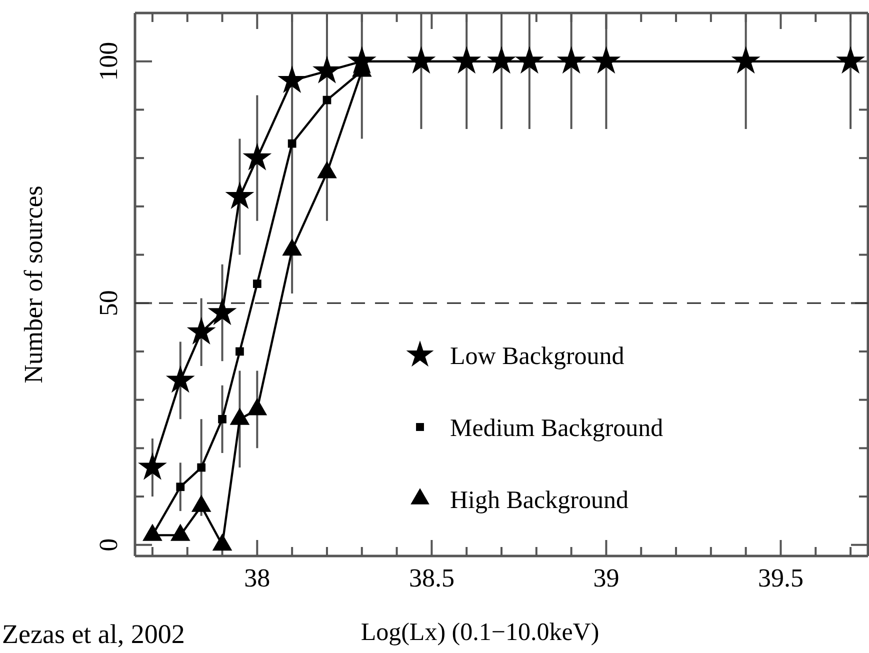  I want to click on x-axis-title: Log(Lx) (0.1−10.0keV), so click(480, 632).